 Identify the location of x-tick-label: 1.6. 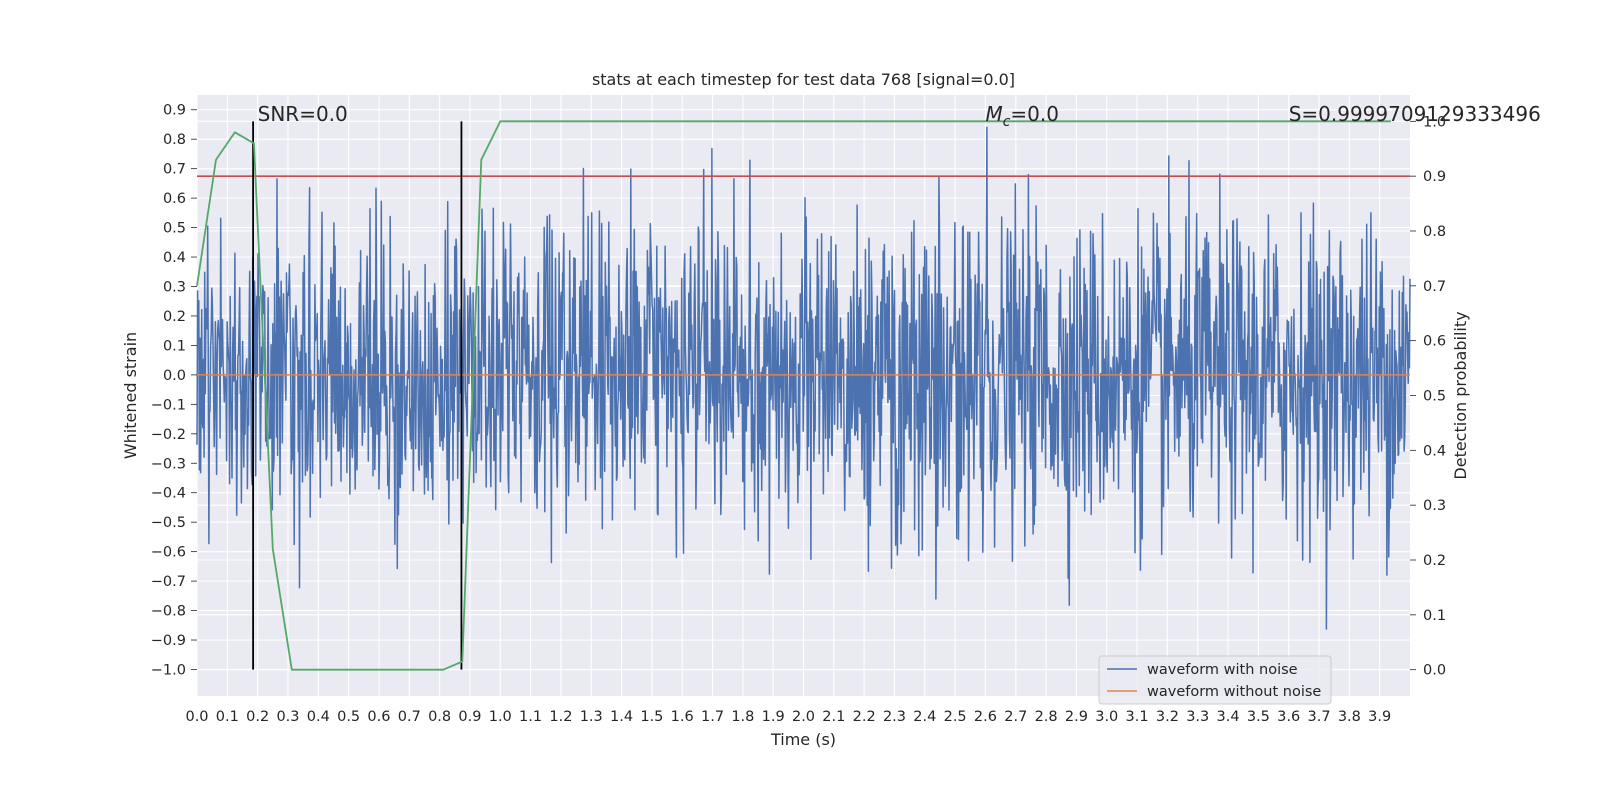
(682, 717).